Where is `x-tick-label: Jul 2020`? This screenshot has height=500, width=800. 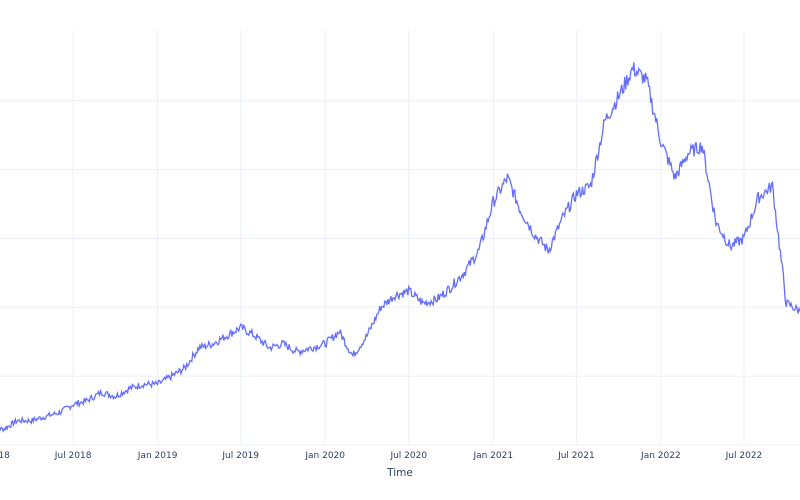 x-tick-label: Jul 2020 is located at coordinates (408, 456).